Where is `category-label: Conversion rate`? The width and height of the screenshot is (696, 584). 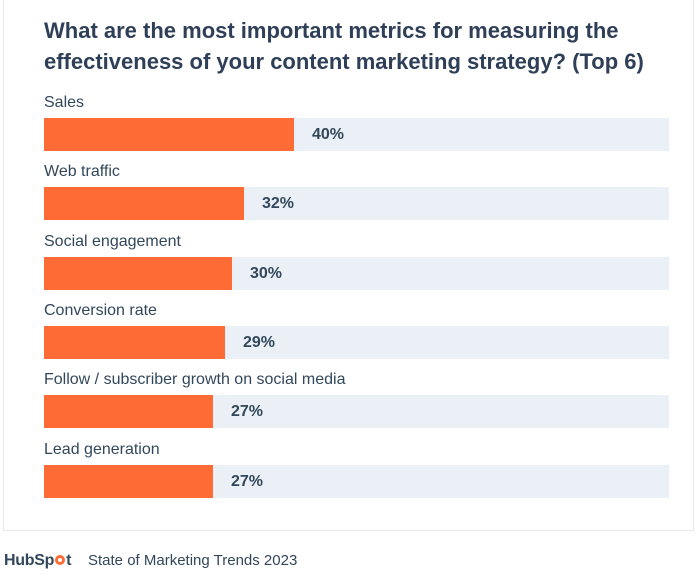
category-label: Conversion rate is located at coordinates (100, 310).